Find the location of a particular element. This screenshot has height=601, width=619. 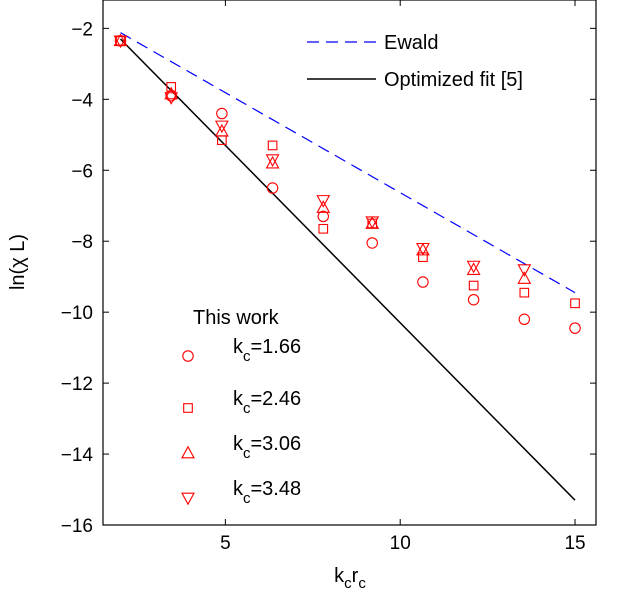

x-tick-label: 10 is located at coordinates (400, 543).